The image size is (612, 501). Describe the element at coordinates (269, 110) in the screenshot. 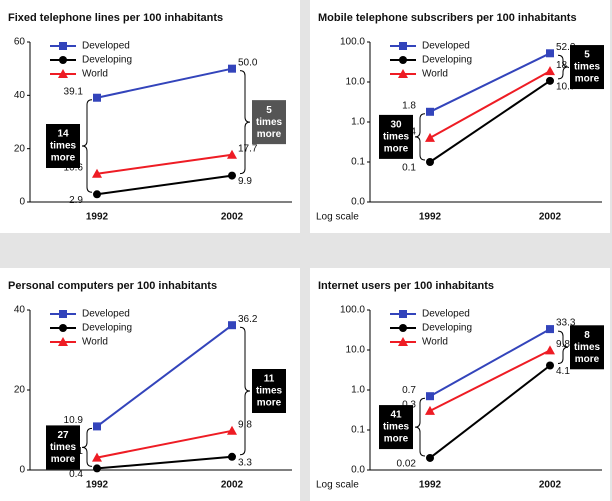

I see `annotation-text: 5` at that location.